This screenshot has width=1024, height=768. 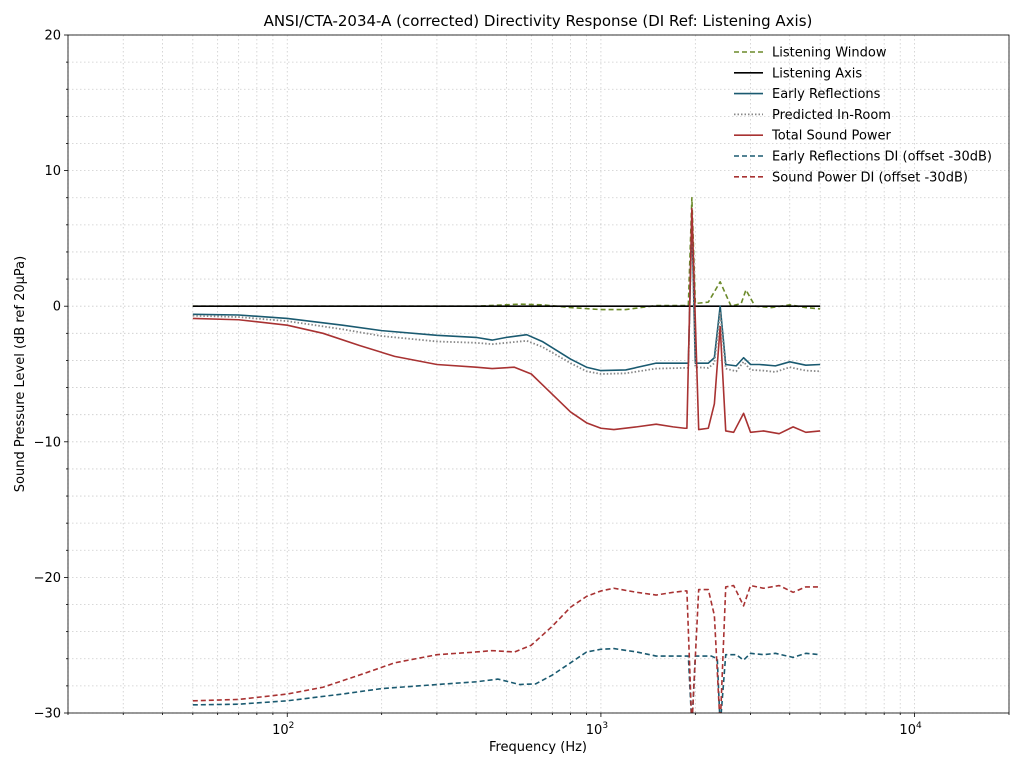 I want to click on y-axis-label: Sound Pressure Level (dB ref 20μPa), so click(x=20, y=374).